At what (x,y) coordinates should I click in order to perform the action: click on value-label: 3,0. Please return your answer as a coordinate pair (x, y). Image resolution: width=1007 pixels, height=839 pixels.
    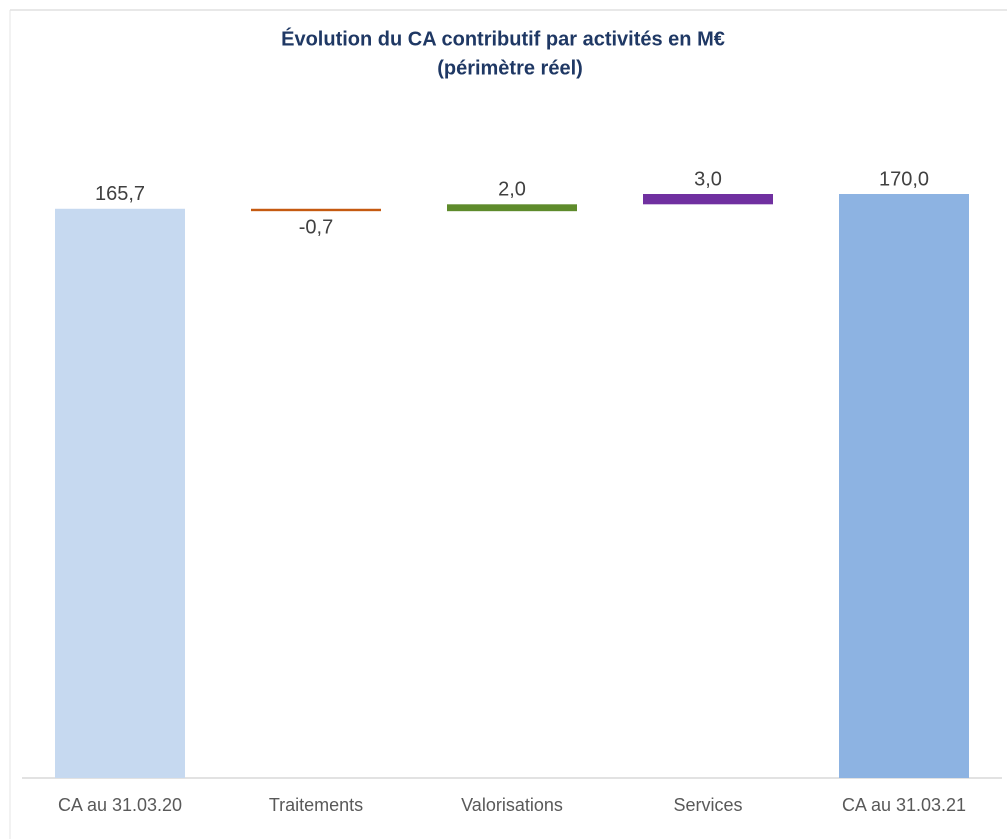
    Looking at the image, I should click on (708, 179).